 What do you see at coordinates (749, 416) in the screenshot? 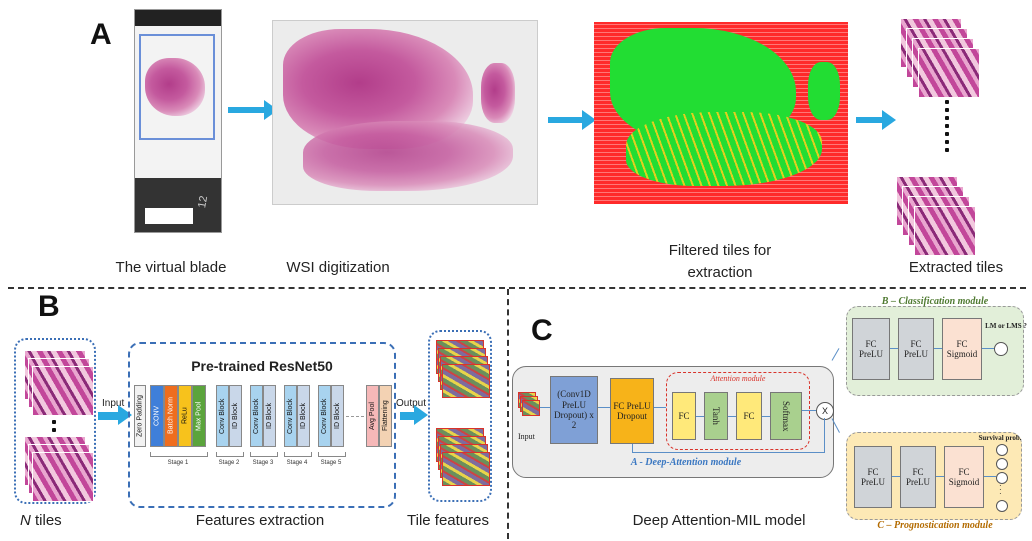
I see `attention-fc-2: FC` at bounding box center [749, 416].